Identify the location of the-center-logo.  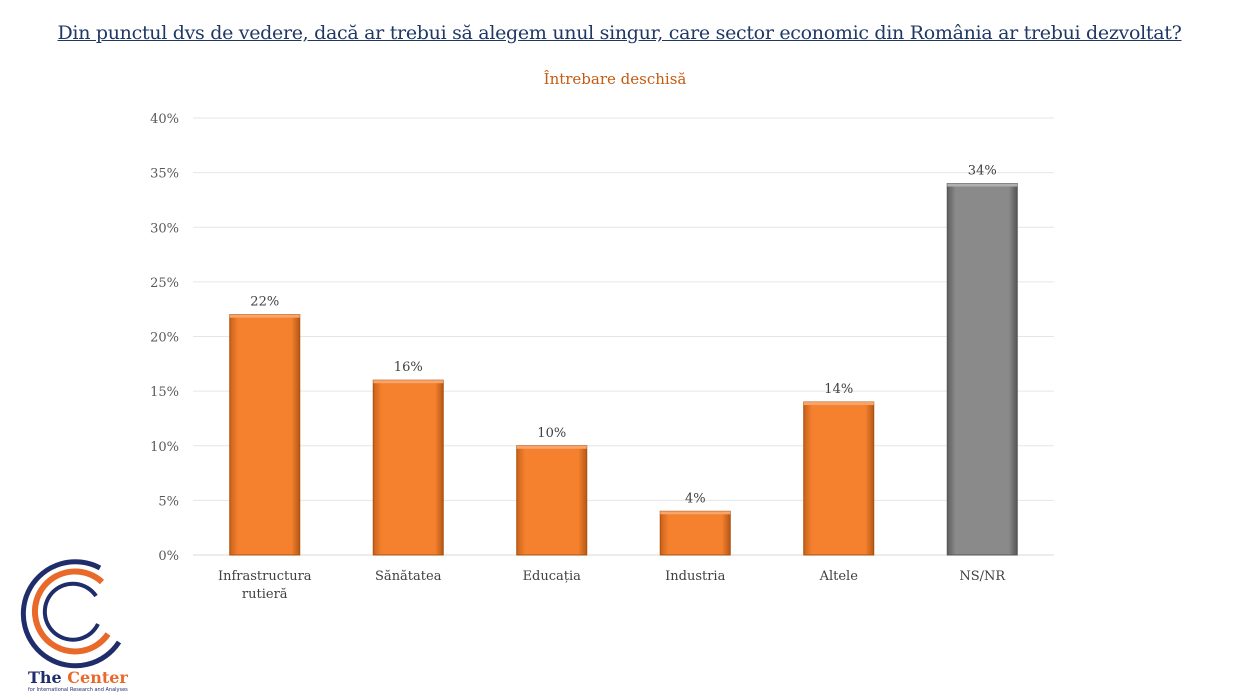
(71, 614).